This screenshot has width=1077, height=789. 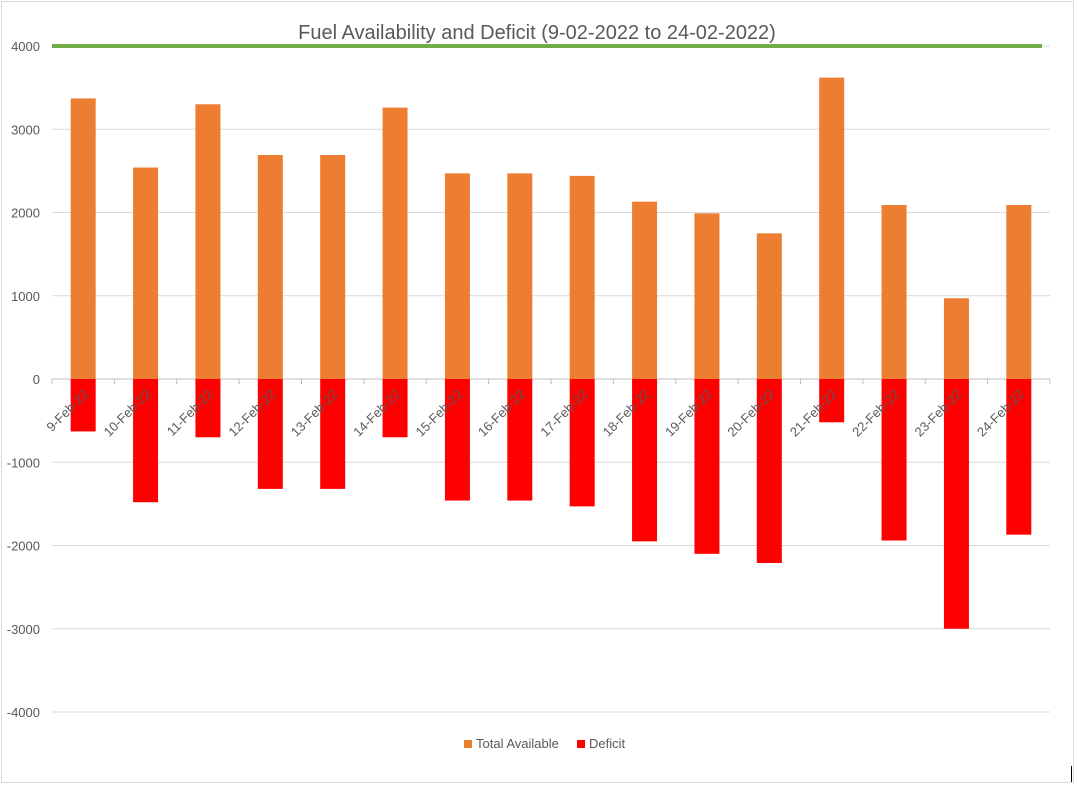 I want to click on legend-label-total-available: Total Available, so click(x=517, y=743).